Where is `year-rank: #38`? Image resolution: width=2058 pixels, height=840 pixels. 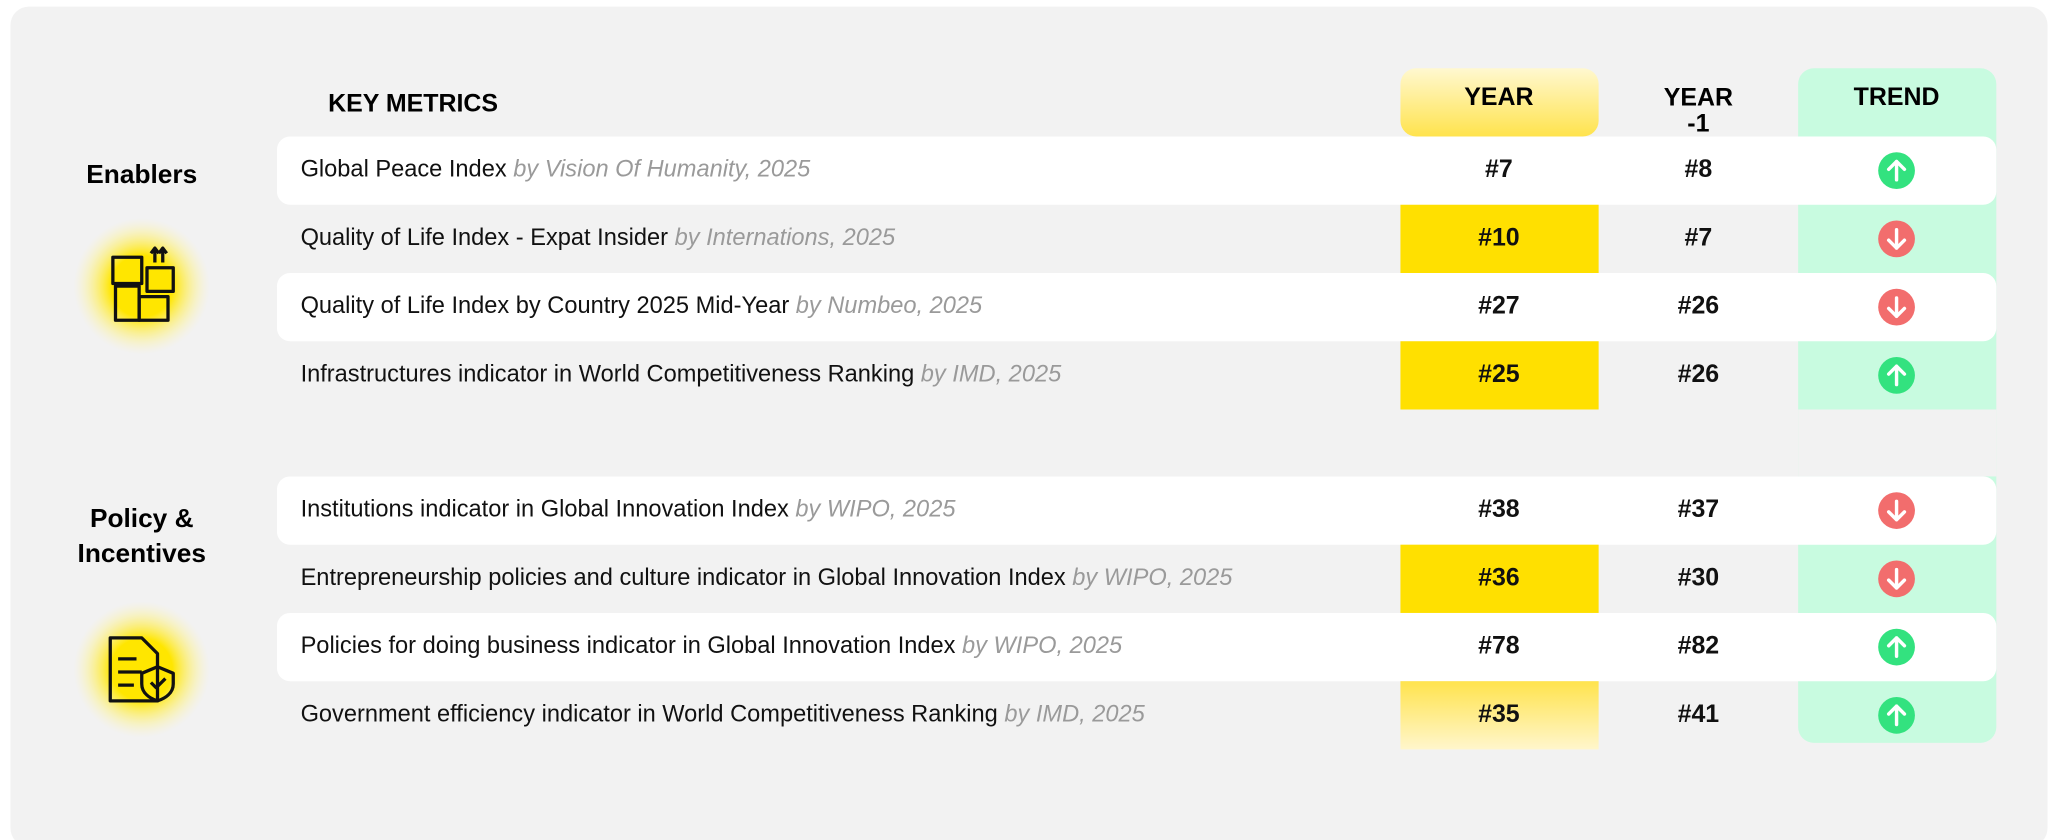 year-rank: #38 is located at coordinates (1499, 509).